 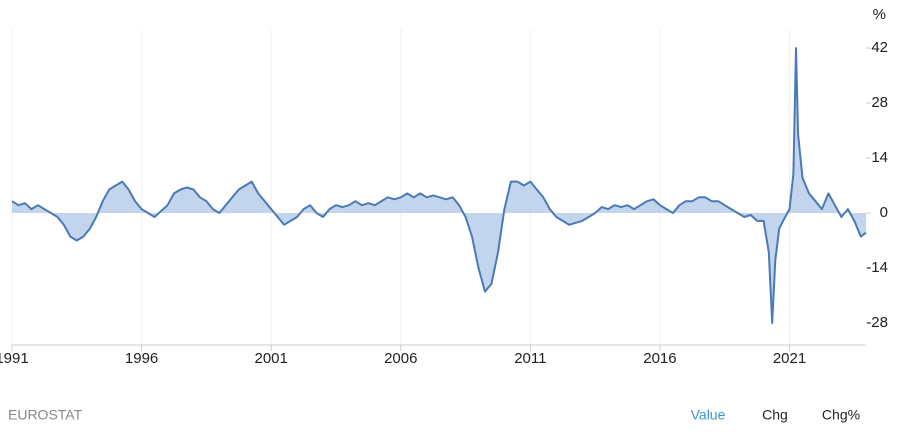 What do you see at coordinates (659, 358) in the screenshot?
I see `x-tick-label: 2016` at bounding box center [659, 358].